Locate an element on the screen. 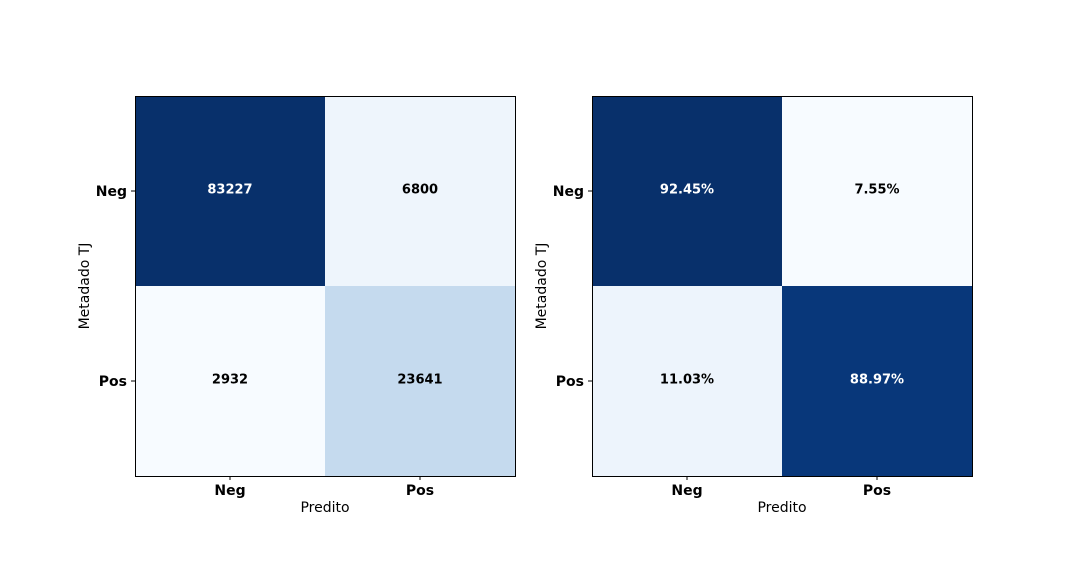 The image size is (1080, 580). cell-value-label: 2932 is located at coordinates (230, 380).